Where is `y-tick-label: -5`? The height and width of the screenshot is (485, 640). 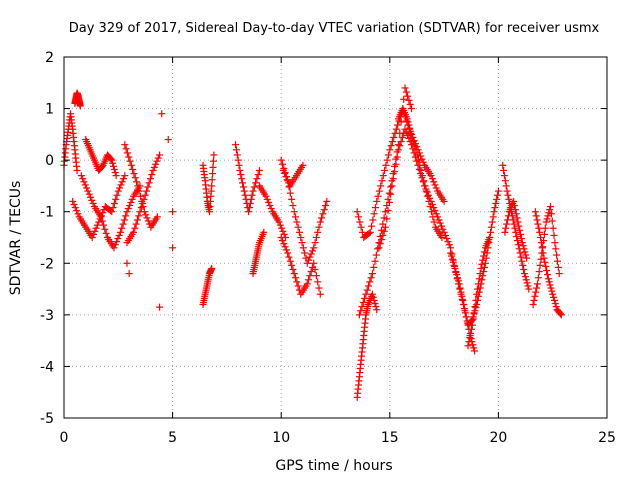 y-tick-label: -5 is located at coordinates (47, 419).